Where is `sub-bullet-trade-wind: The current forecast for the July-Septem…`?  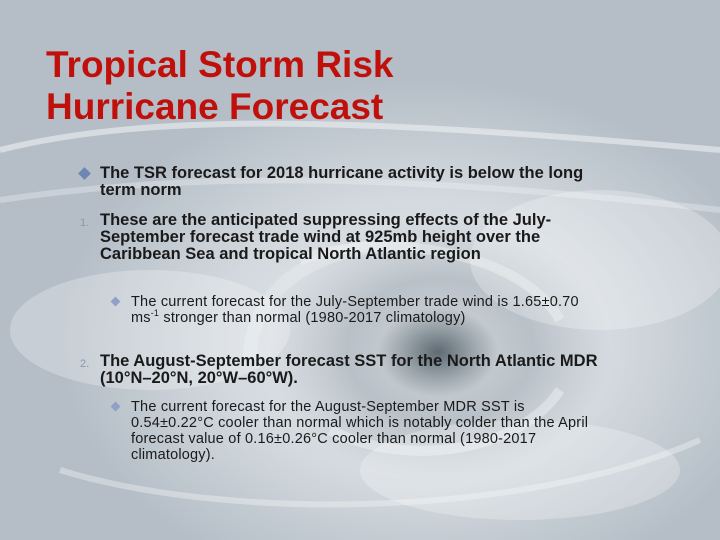 sub-bullet-trade-wind: The current forecast for the July-Septem… is located at coordinates (345, 310).